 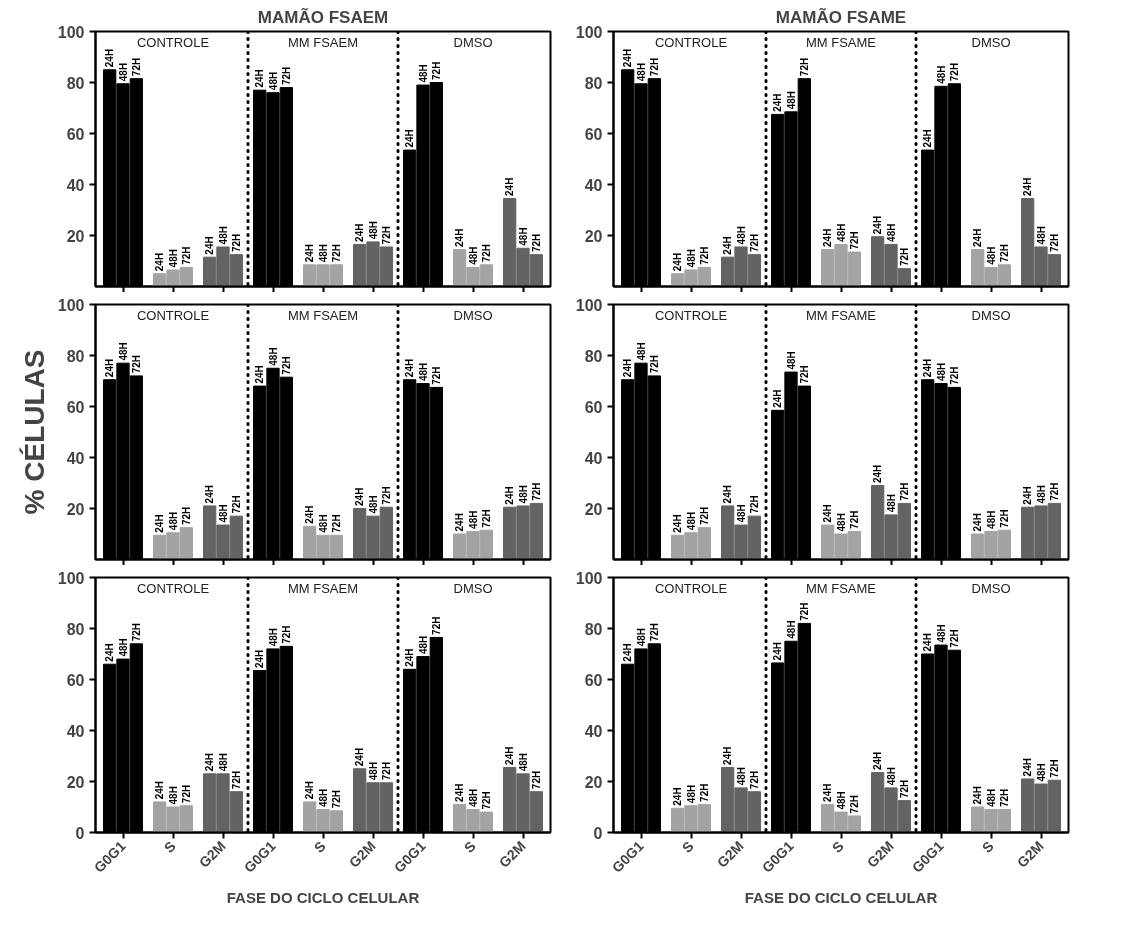 I want to click on chart-title: MAMÃO FSAEM, so click(x=323, y=16).